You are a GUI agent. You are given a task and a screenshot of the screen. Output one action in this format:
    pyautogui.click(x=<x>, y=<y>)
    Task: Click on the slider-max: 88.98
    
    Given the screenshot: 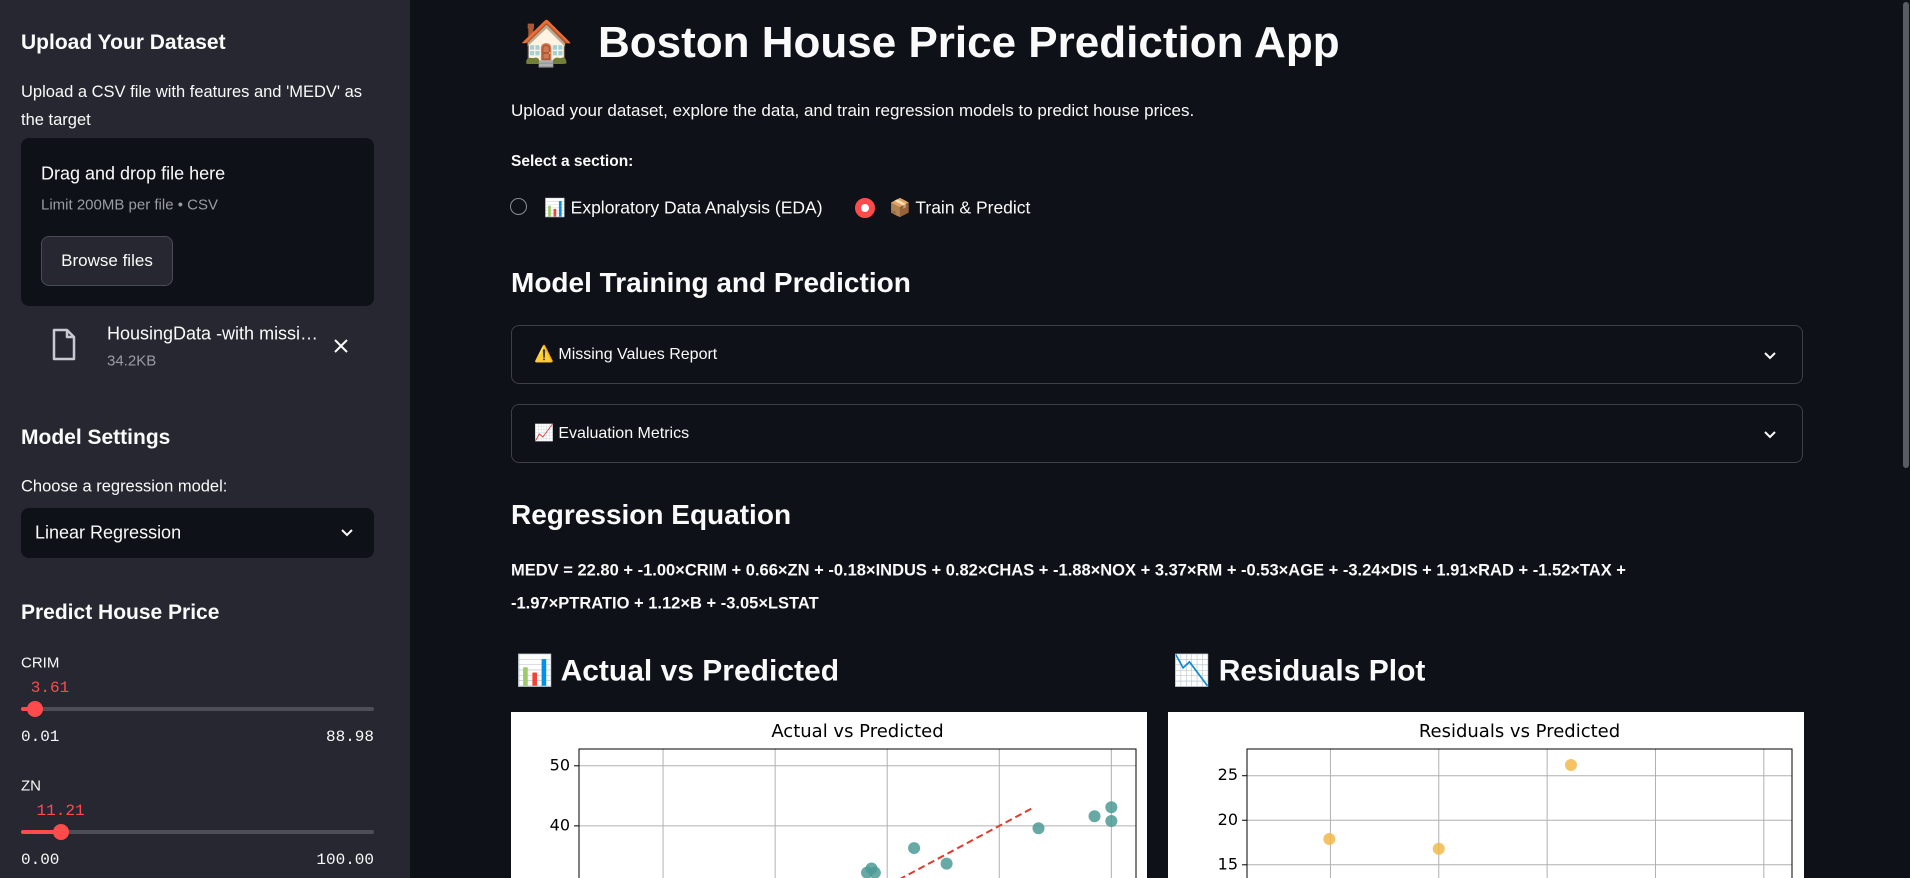 What is the action you would take?
    pyautogui.click(x=349, y=737)
    